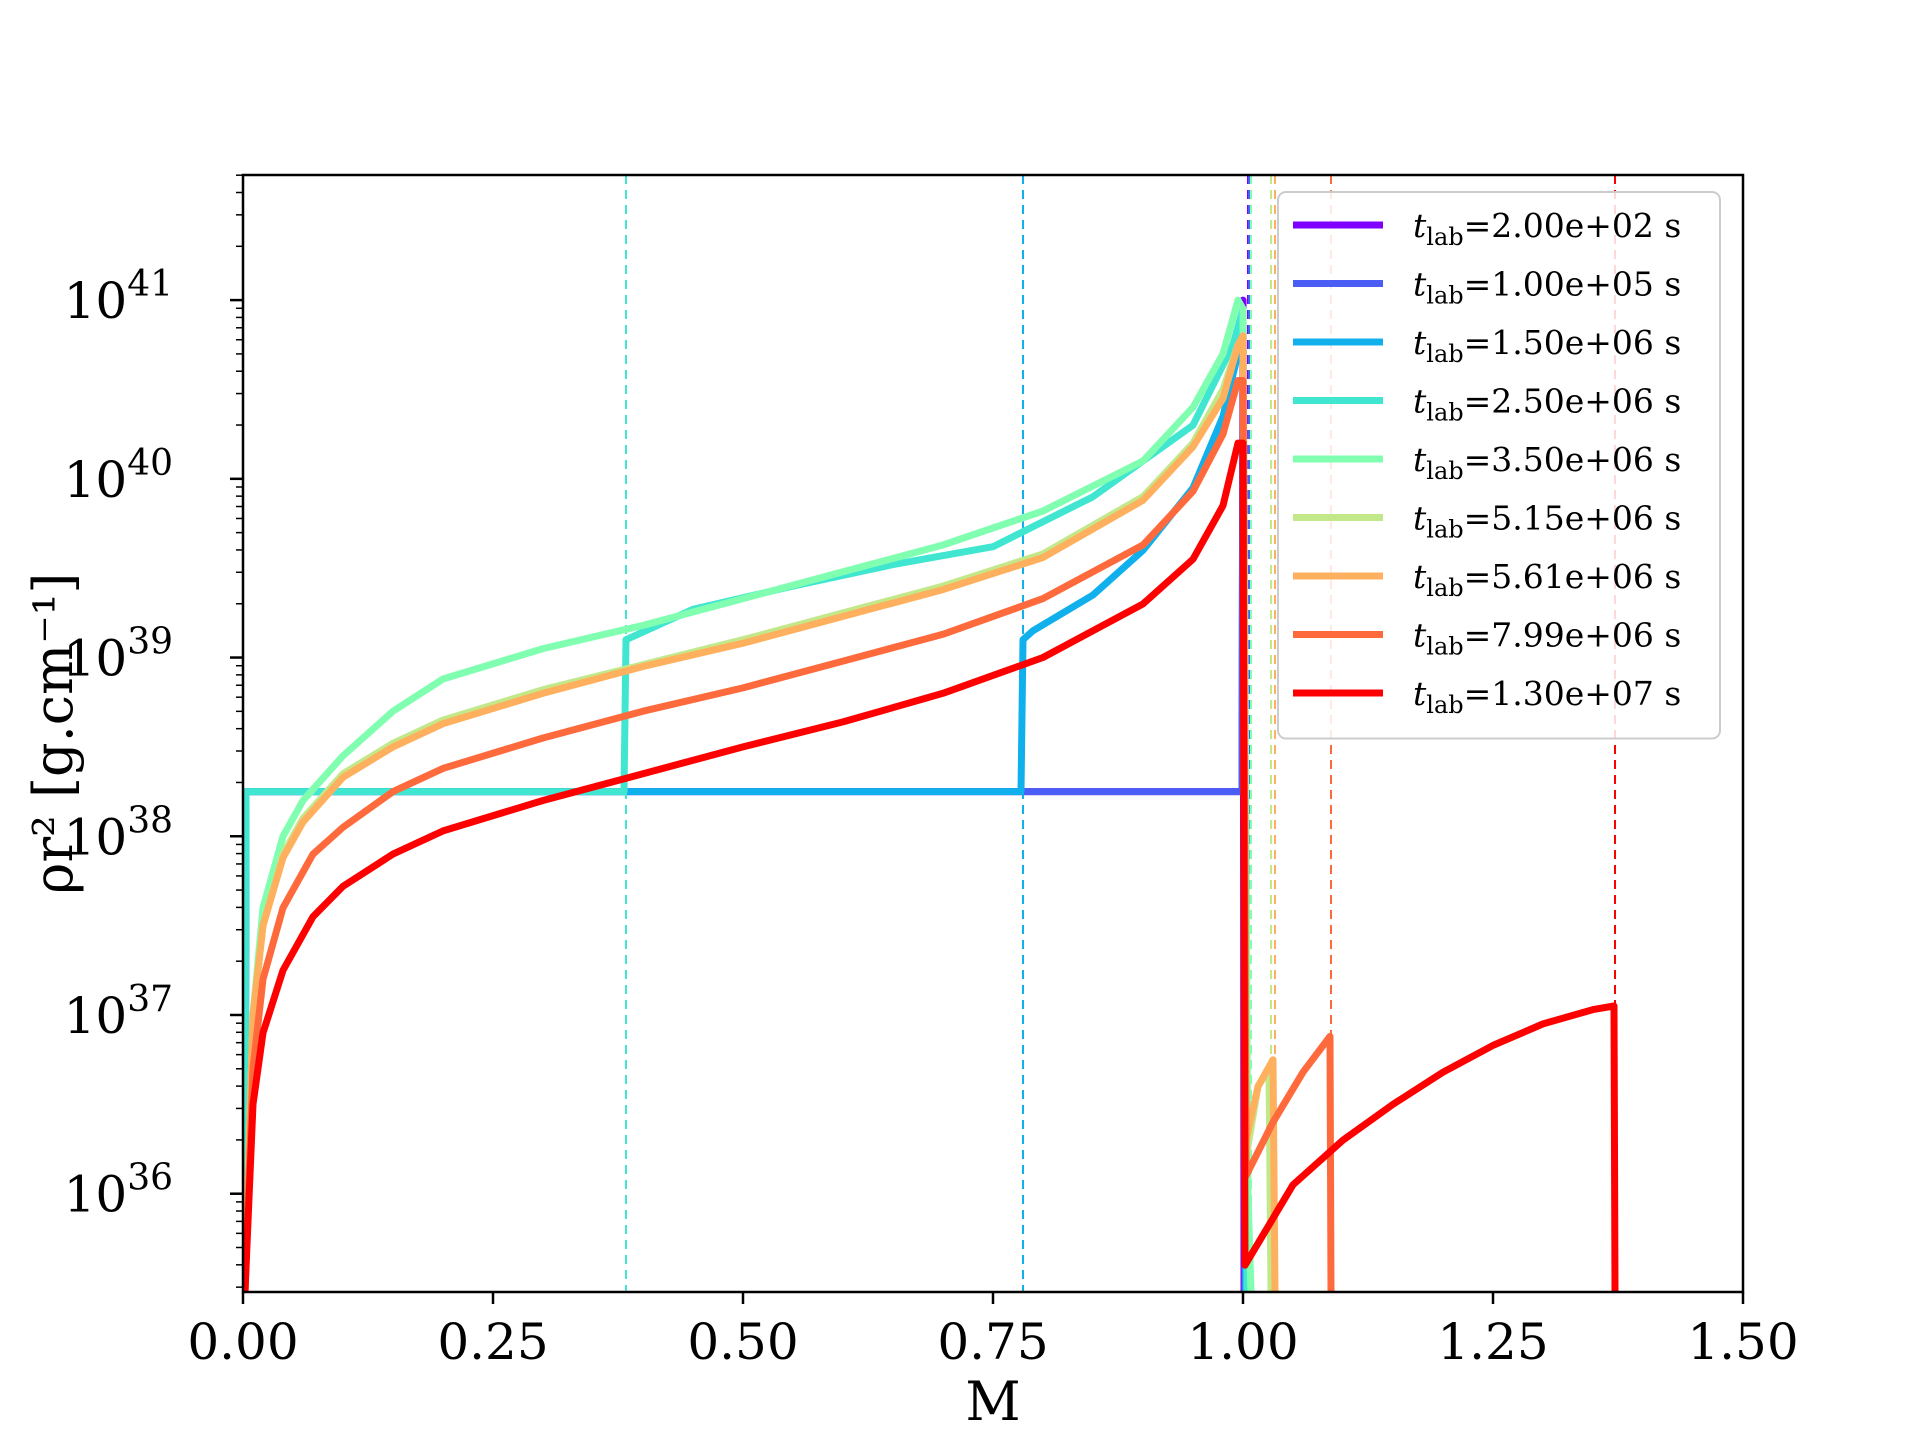 The image size is (1920, 1440). I want to click on y-tick-label: 1036, so click(118, 1191).